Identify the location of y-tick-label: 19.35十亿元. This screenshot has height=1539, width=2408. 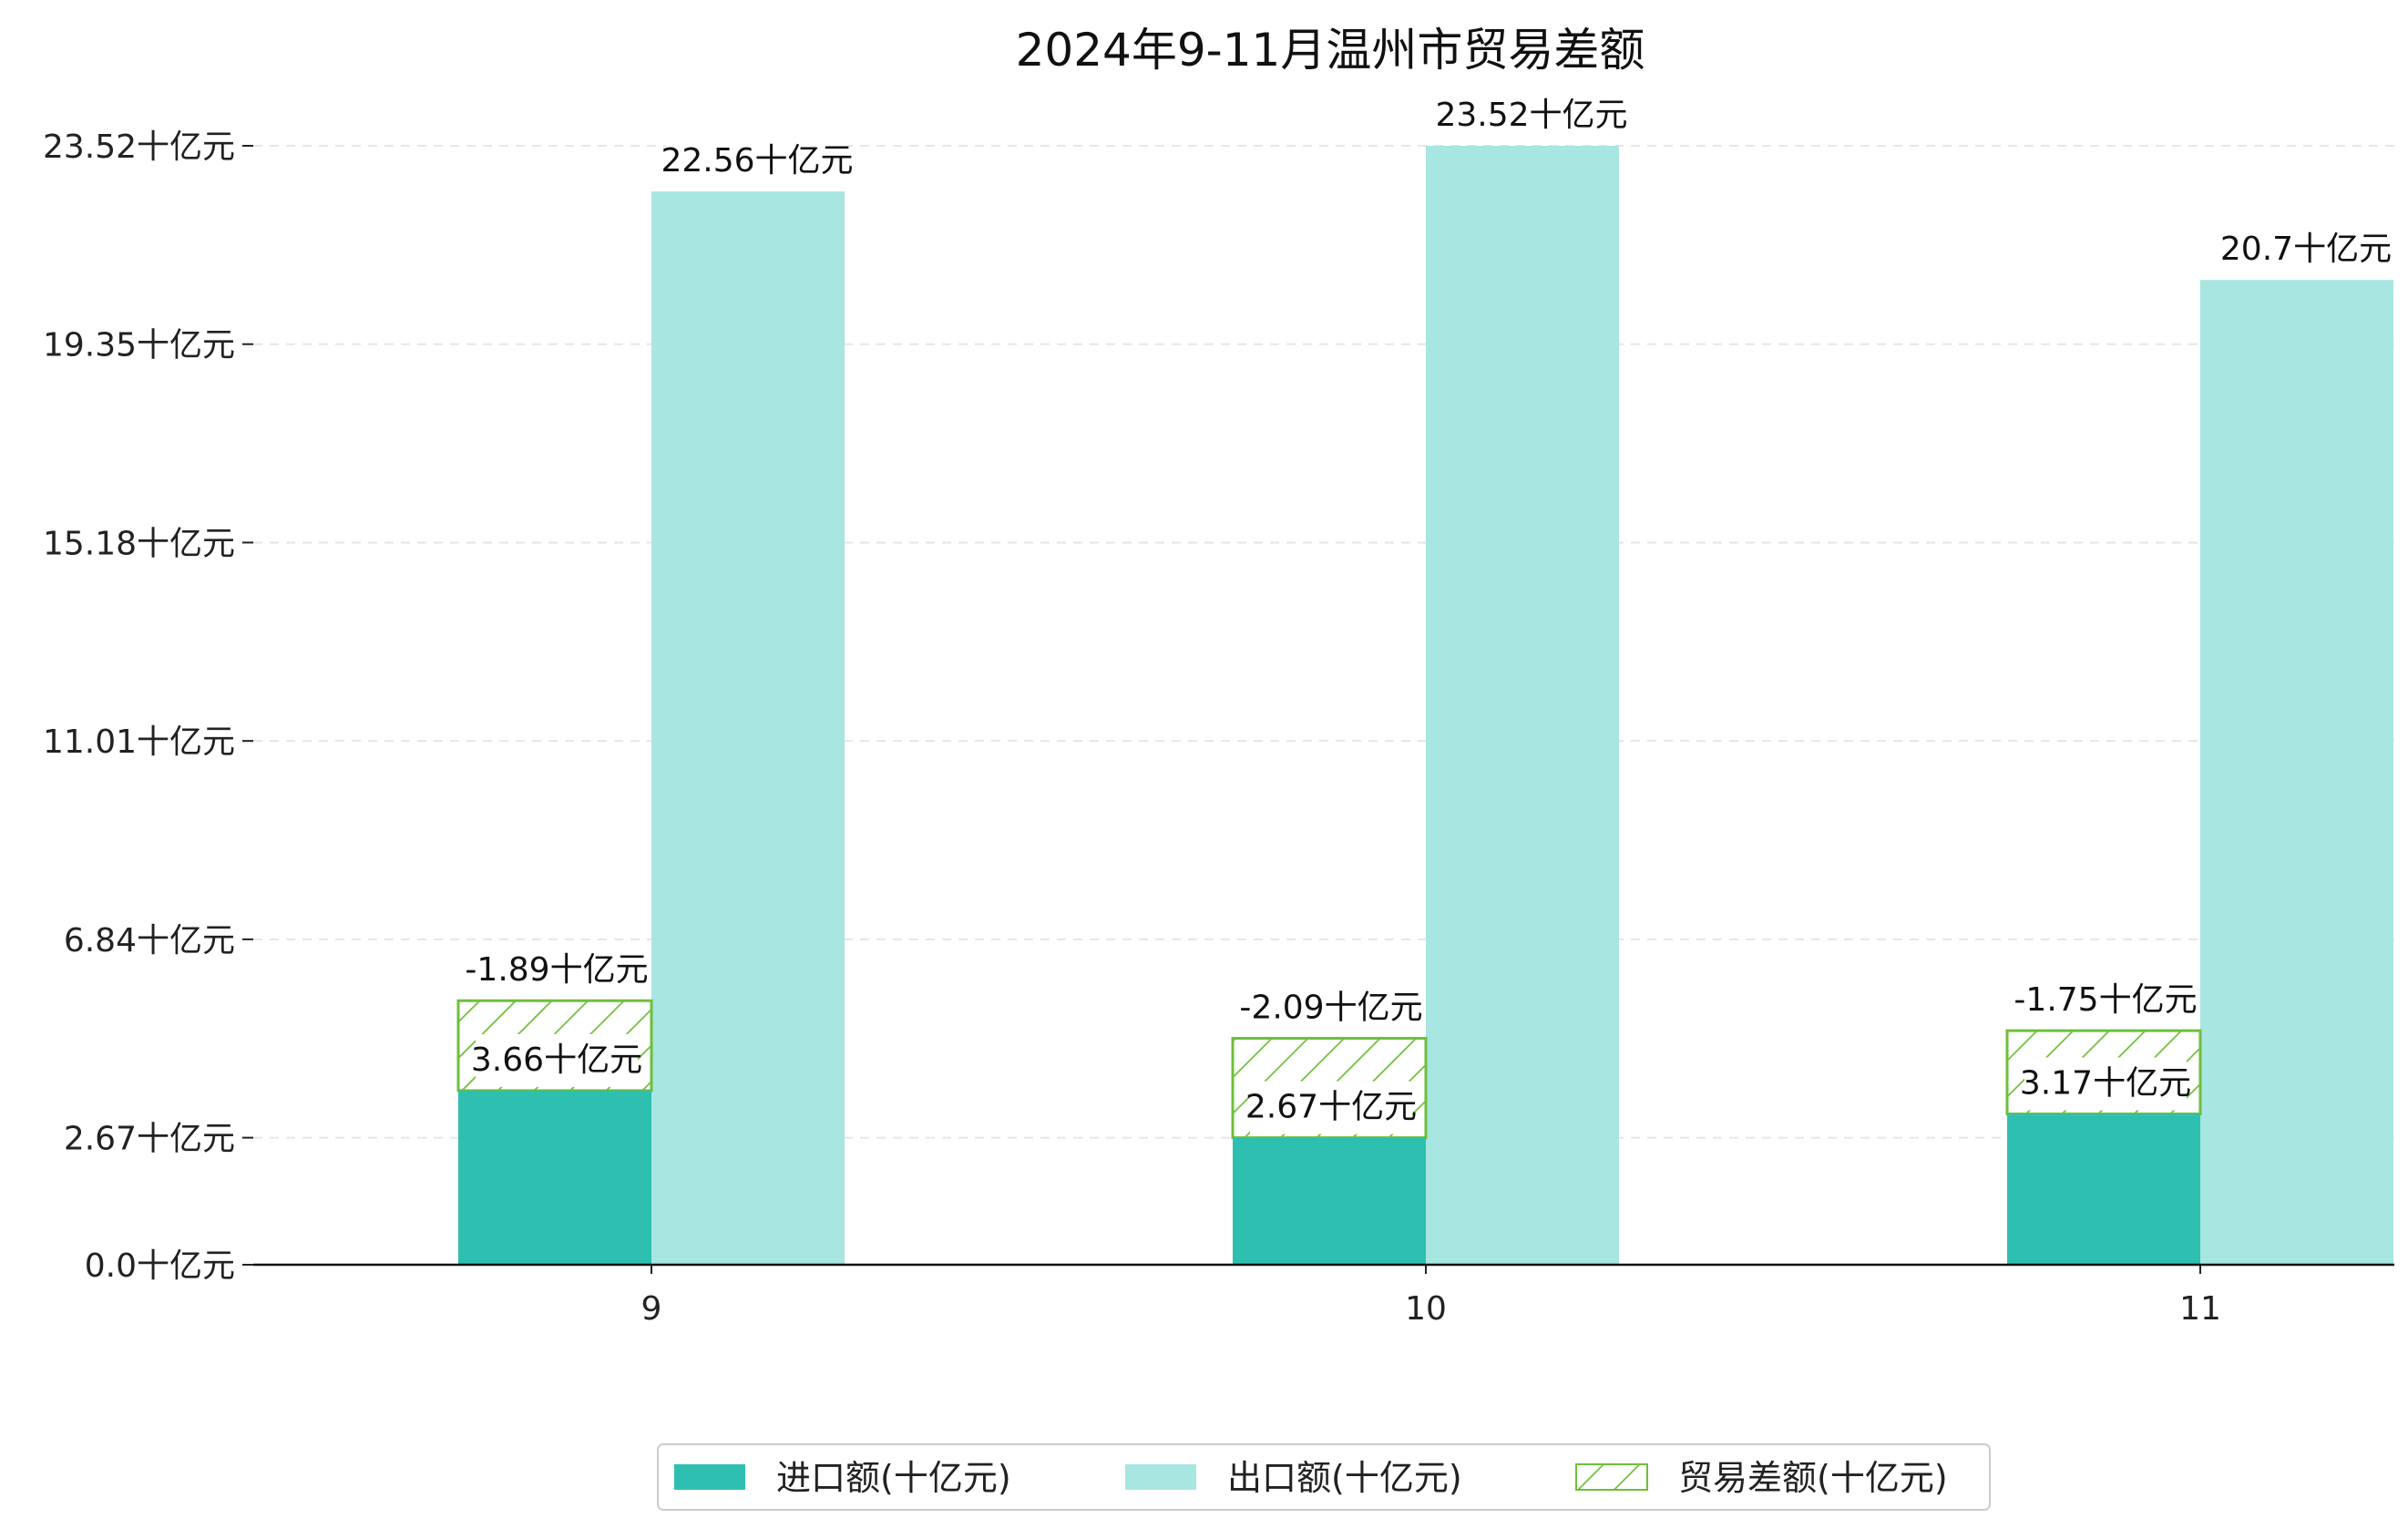
(139, 345).